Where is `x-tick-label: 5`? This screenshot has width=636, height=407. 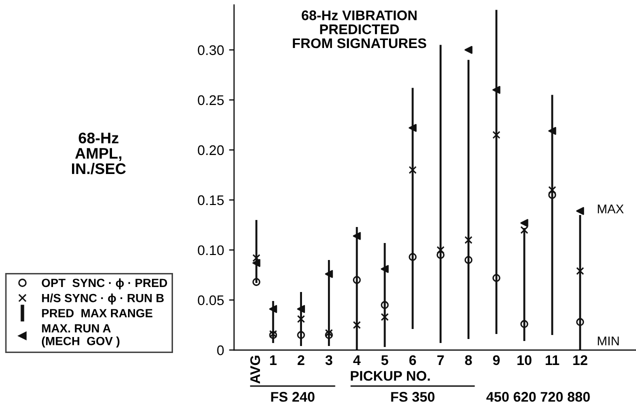 x-tick-label: 5 is located at coordinates (384, 360).